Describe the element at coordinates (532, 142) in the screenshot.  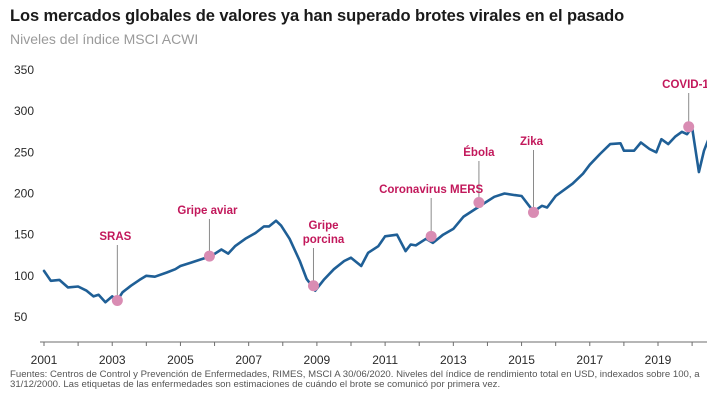
I see `outbreak-label: Zika` at that location.